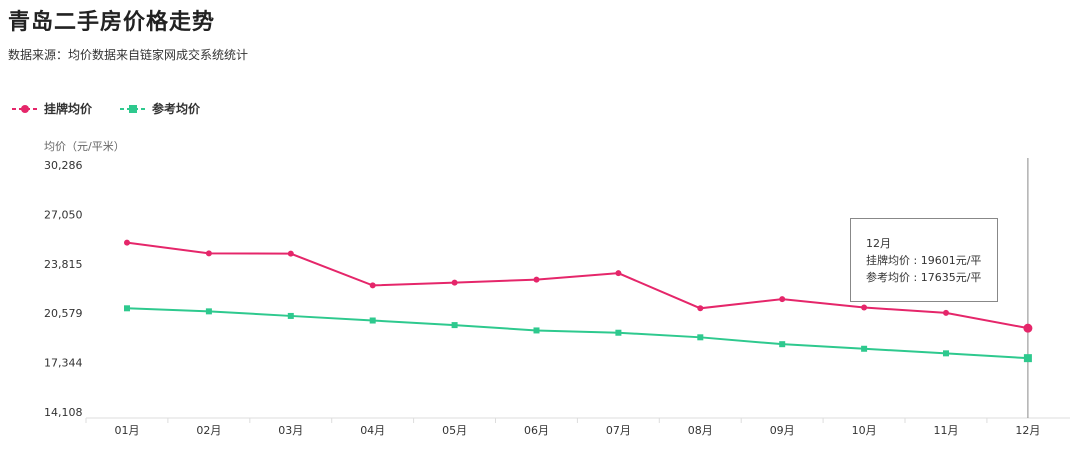 This screenshot has height=459, width=1080. I want to click on chart-title: 青岛二手房价格走势, so click(112, 22).